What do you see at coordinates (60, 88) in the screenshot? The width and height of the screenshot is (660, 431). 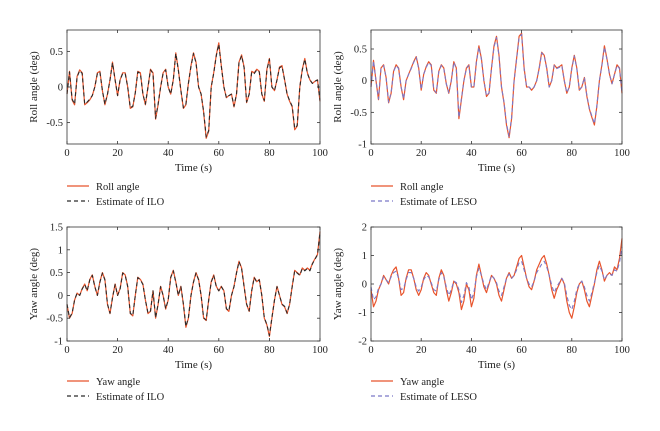 I see `panel-1-ytick-label-0: 0` at bounding box center [60, 88].